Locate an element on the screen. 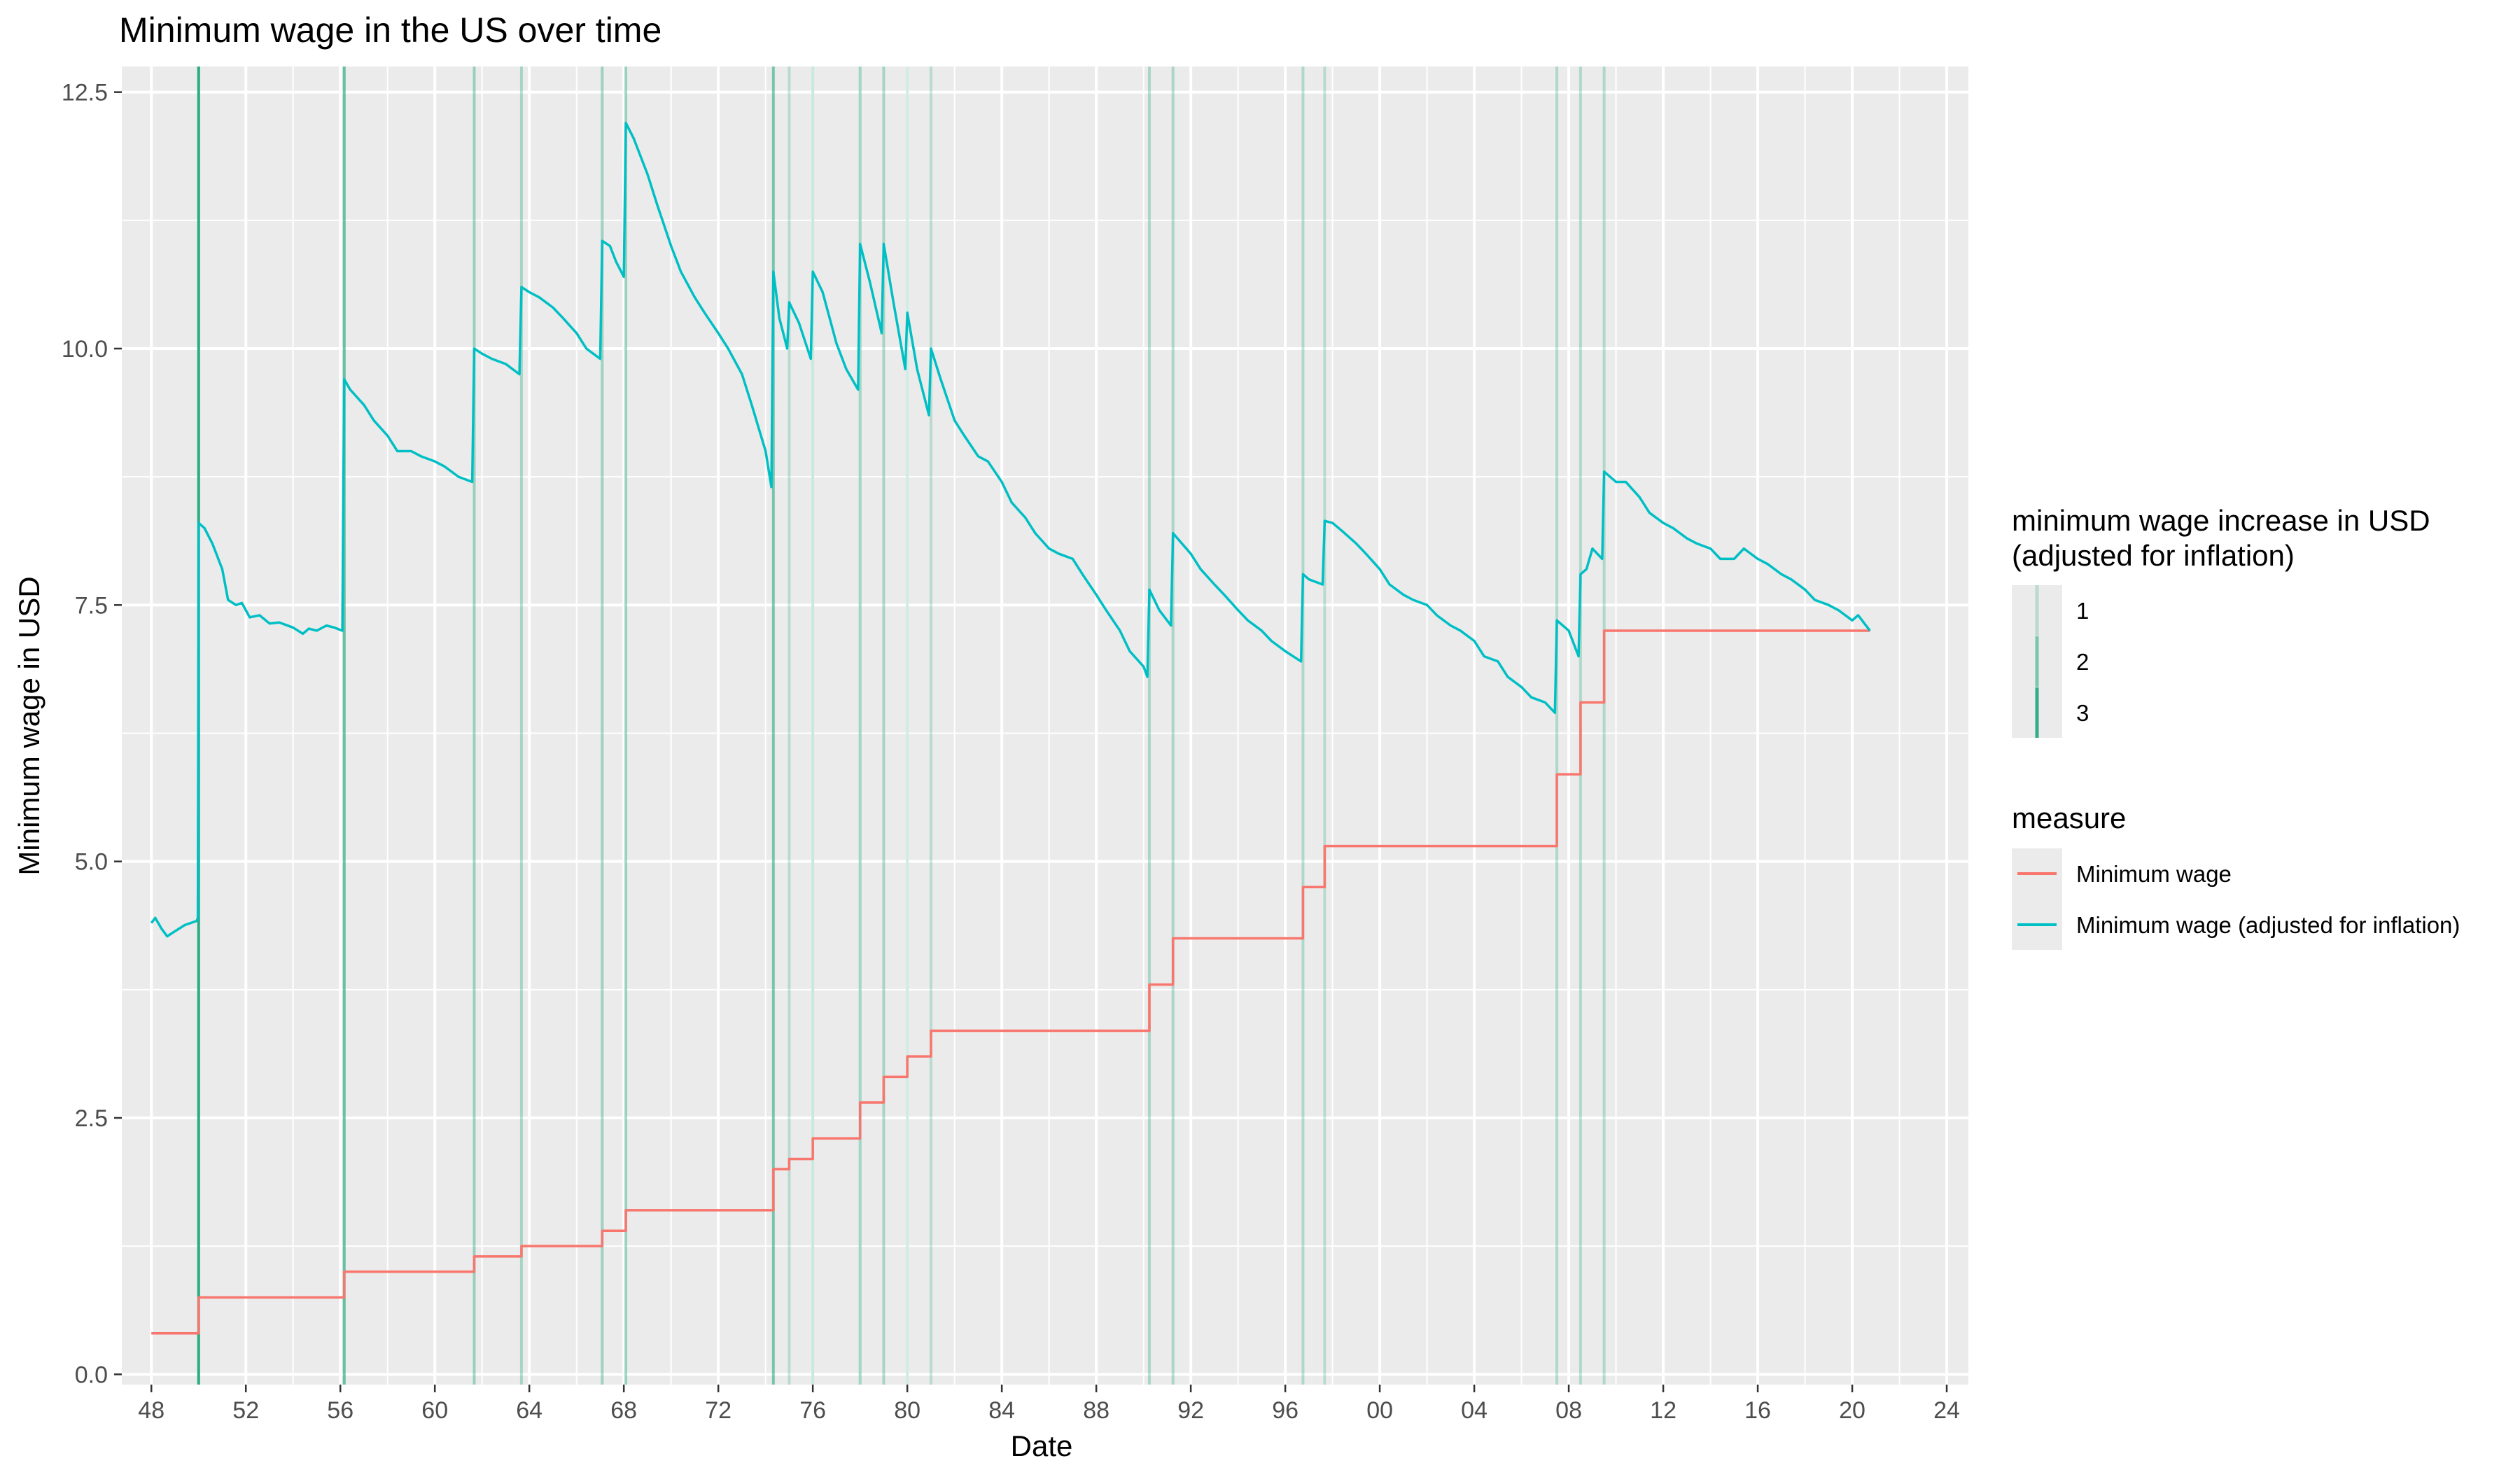  x-tick-label: 56 is located at coordinates (340, 1410).